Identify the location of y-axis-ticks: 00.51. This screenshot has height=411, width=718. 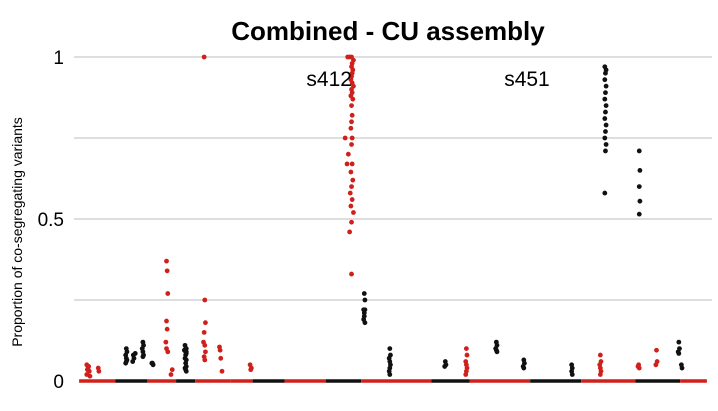
(51, 220).